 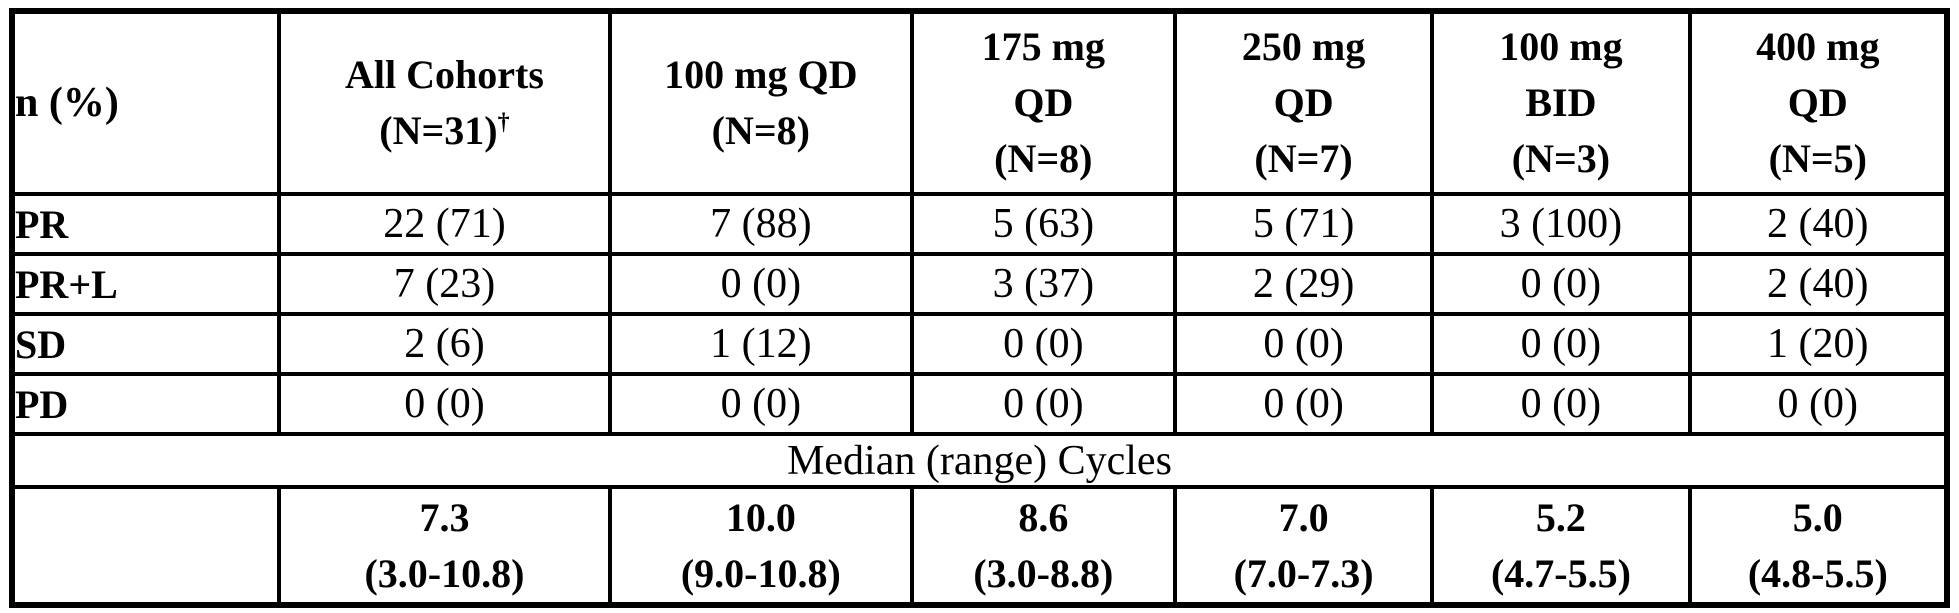 I want to click on header-line: BID, so click(x=1561, y=102).